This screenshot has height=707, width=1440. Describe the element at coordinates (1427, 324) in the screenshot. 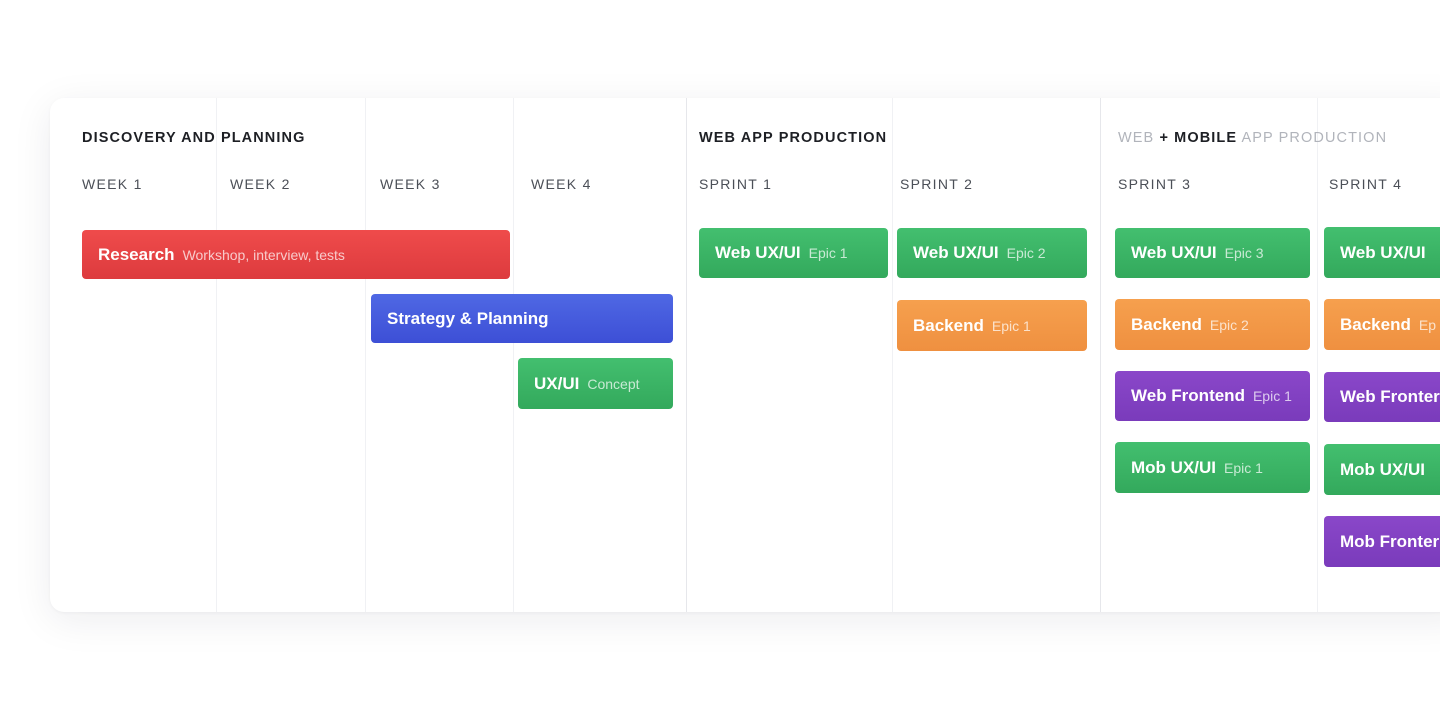

I see `task-sublabel: Ep` at that location.